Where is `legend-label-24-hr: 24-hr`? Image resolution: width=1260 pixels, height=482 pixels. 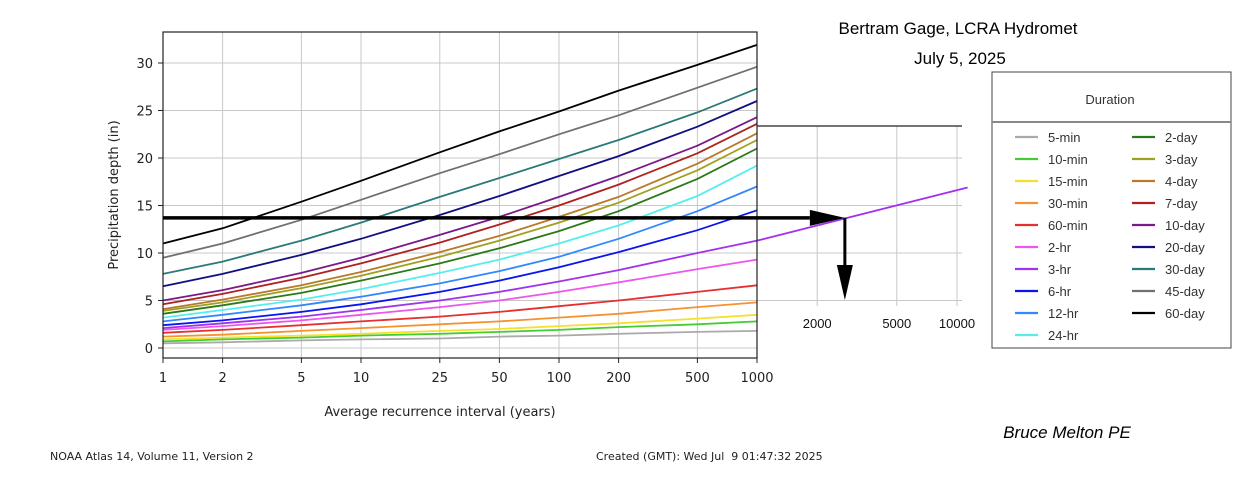
legend-label-24-hr: 24-hr is located at coordinates (1063, 335).